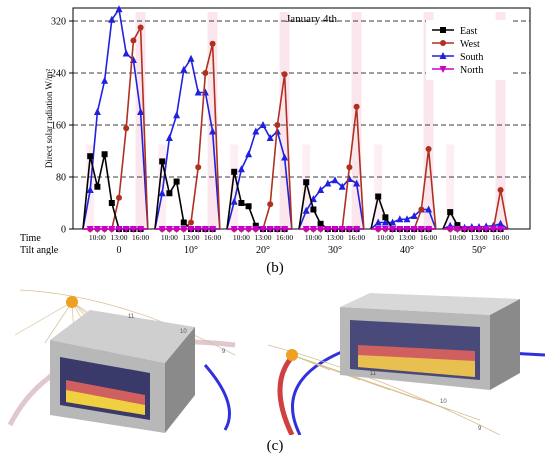  Describe the element at coordinates (43, 318) in the screenshot. I see `left-sun-ray` at that location.